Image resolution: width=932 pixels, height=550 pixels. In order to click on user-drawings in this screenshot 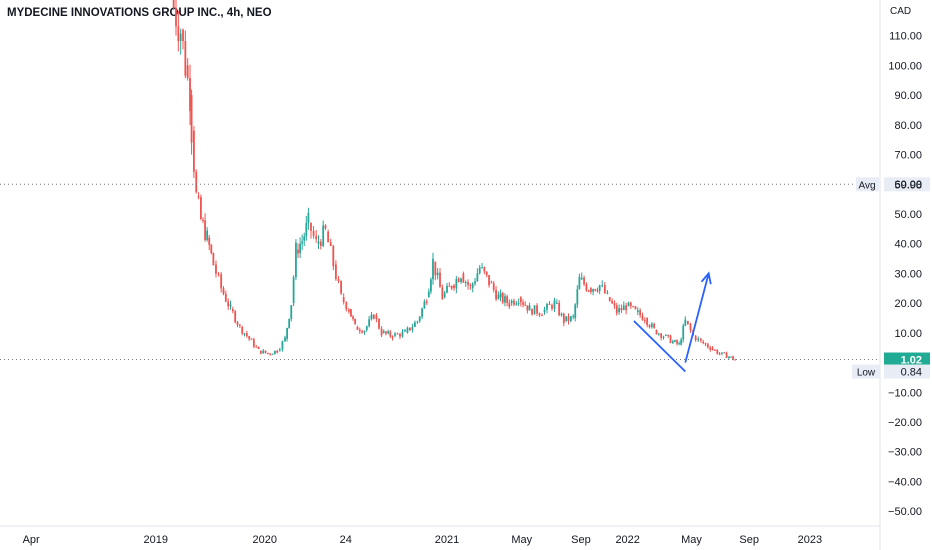, I will do `click(672, 322)`.